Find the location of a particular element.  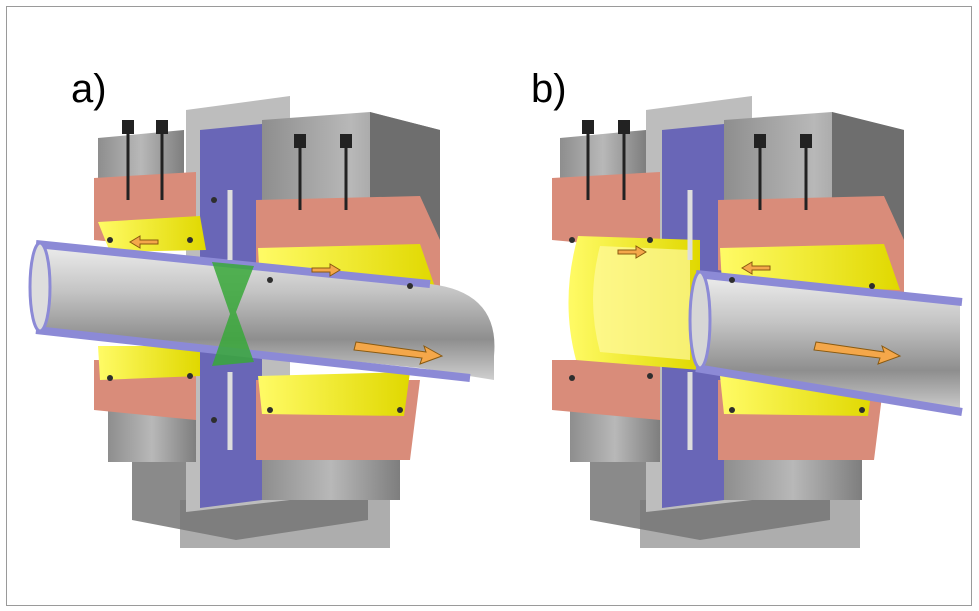

panel-label-b: b) is located at coordinates (549, 89).